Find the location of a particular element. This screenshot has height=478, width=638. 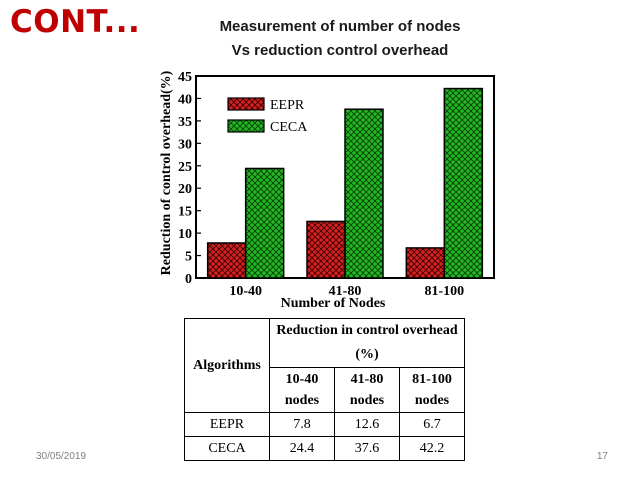

legend-label-ceca: CECA is located at coordinates (289, 127).